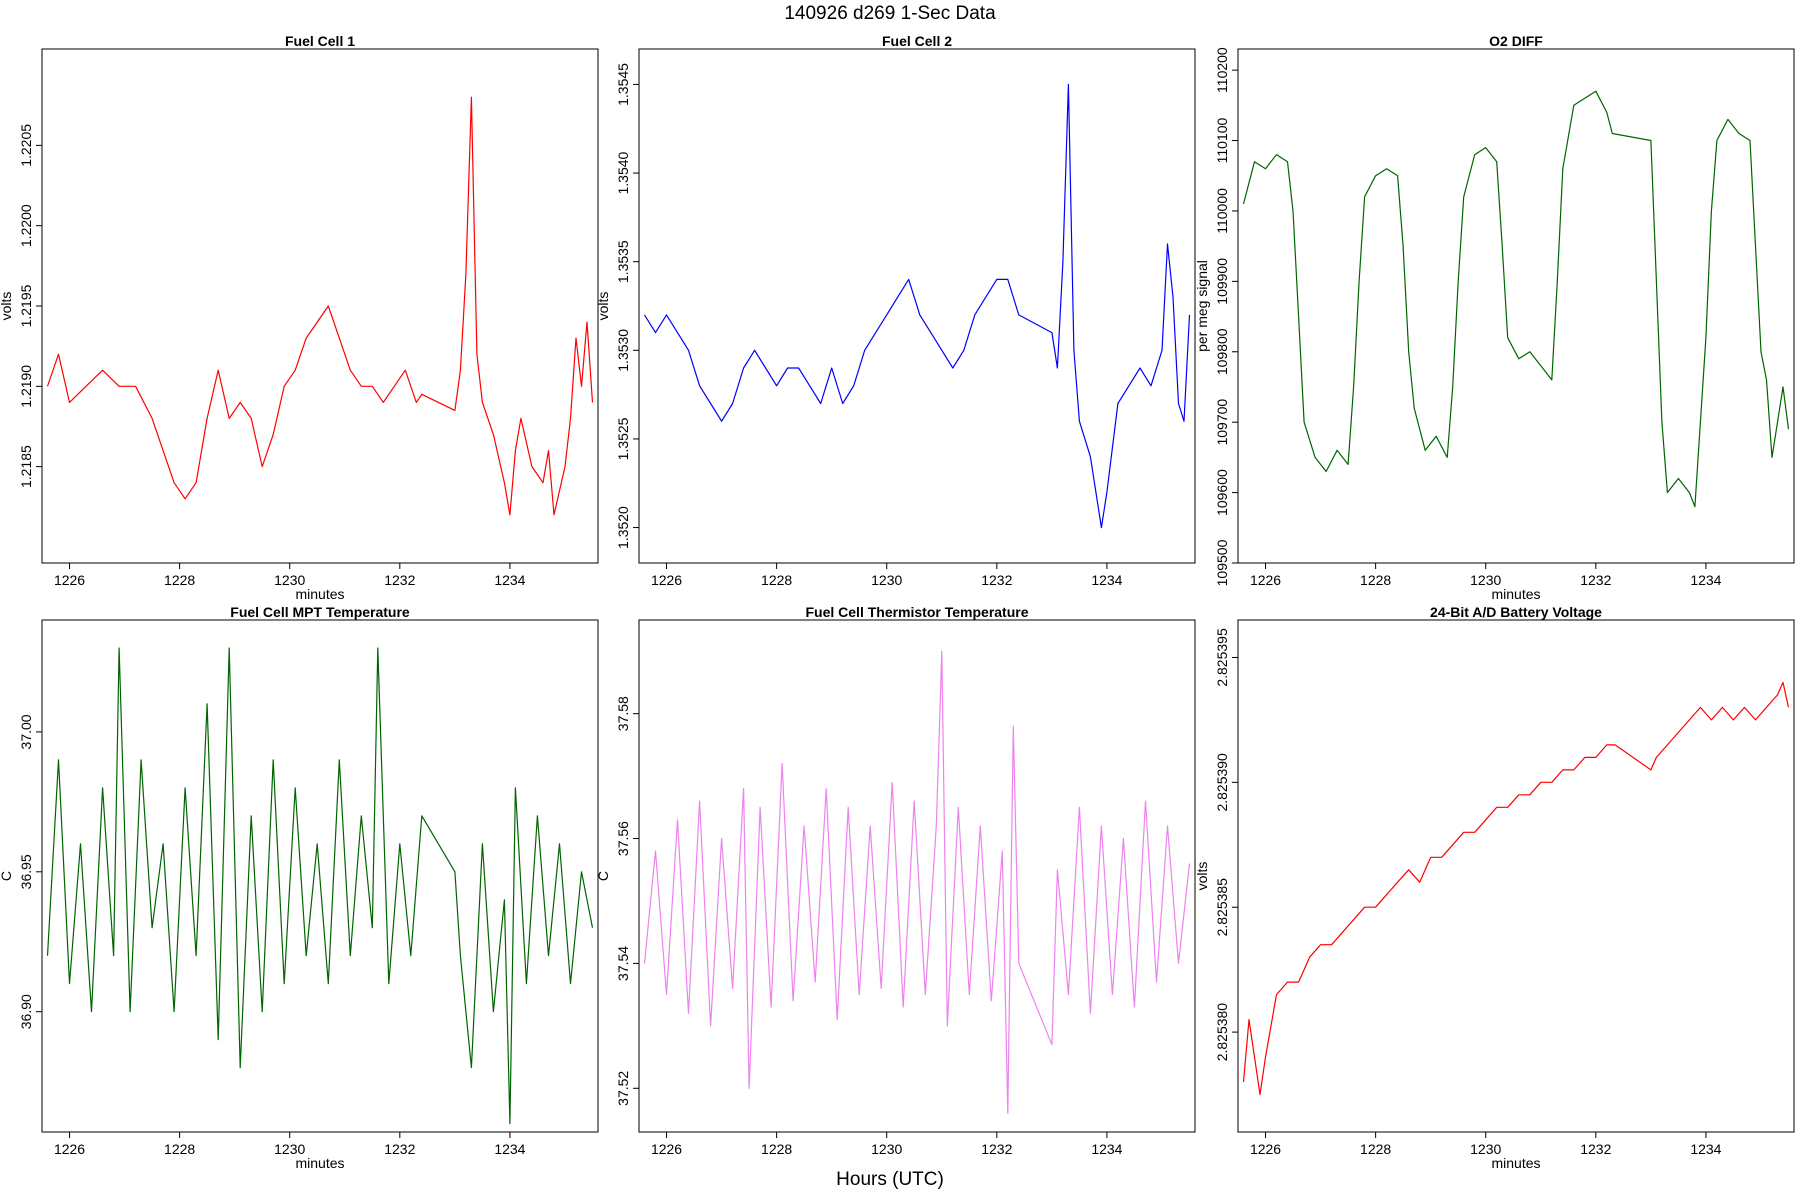  Describe the element at coordinates (890, 1179) in the screenshot. I see `figure-bottom-label: Hours (UTC)` at that location.